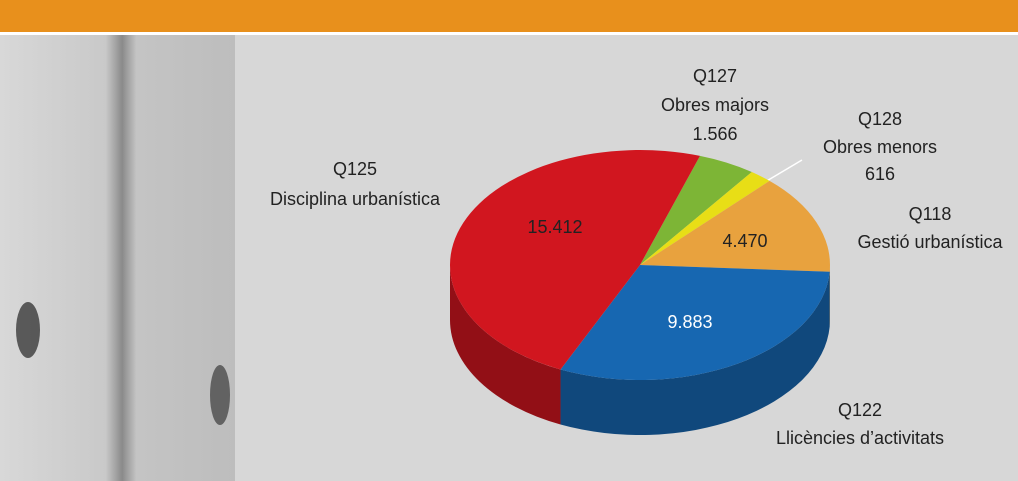 The image size is (1018, 481). Describe the element at coordinates (880, 119) in the screenshot. I see `slice-code: Q128` at that location.